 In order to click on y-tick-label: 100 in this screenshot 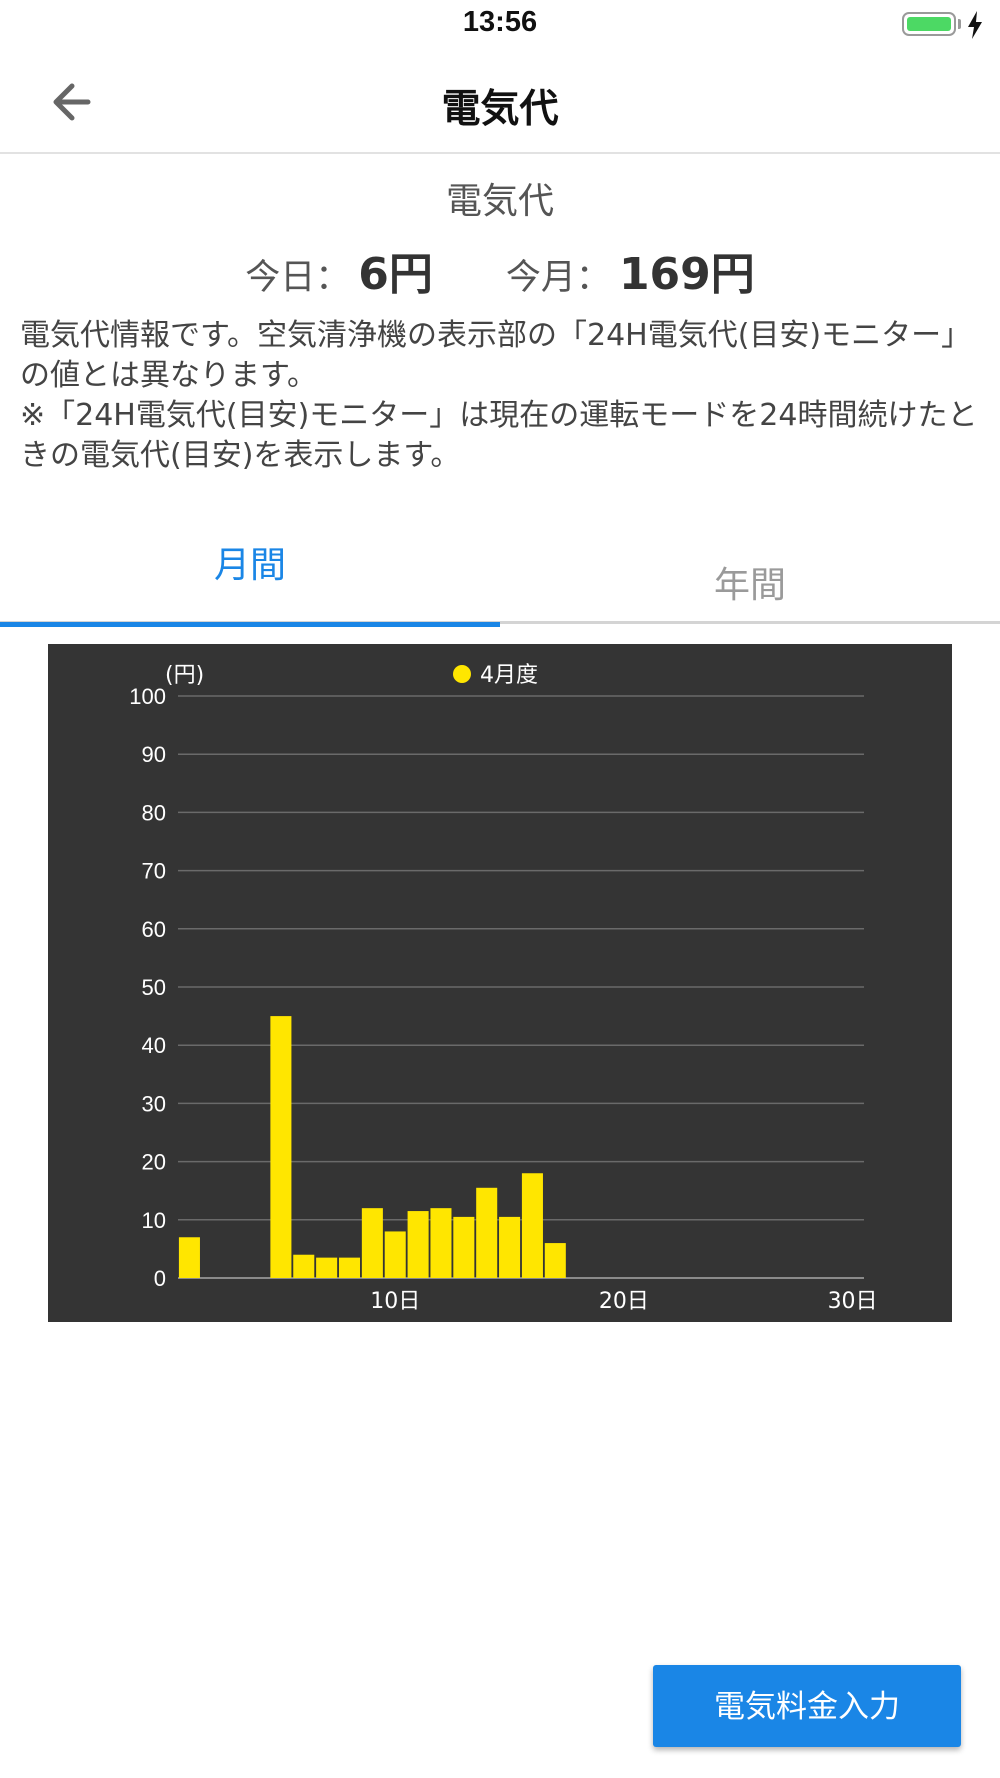, I will do `click(147, 696)`.